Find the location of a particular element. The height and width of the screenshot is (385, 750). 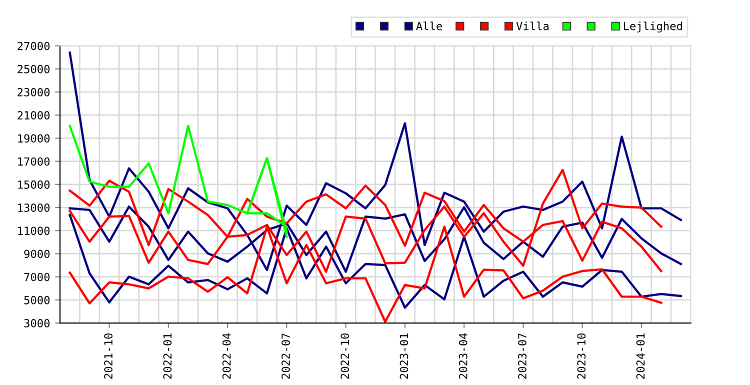

x-tick-label: 2022-07 is located at coordinates (286, 356).